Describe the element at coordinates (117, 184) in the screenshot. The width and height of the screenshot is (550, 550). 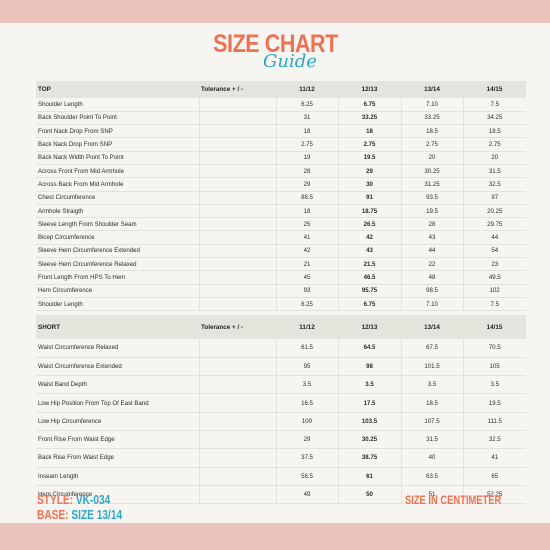
I see `measurement-label: Across Back From Mid Armhole` at that location.